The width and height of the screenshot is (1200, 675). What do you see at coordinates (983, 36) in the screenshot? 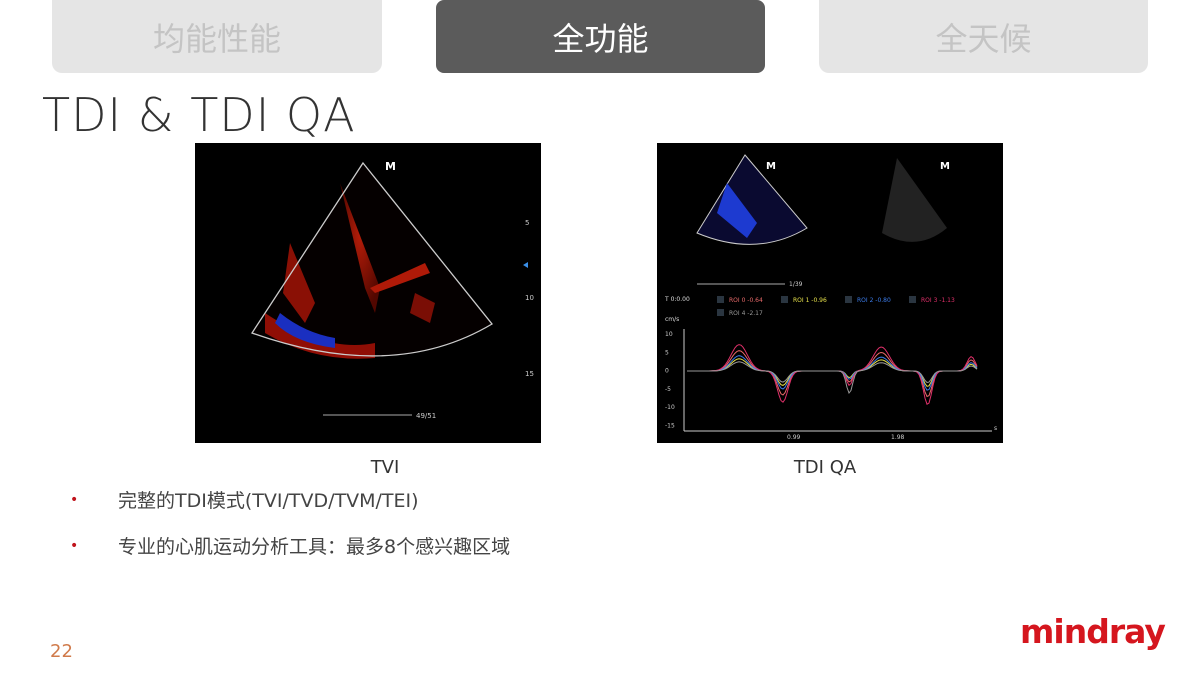
I see `tab-all-weather: 全天候` at bounding box center [983, 36].